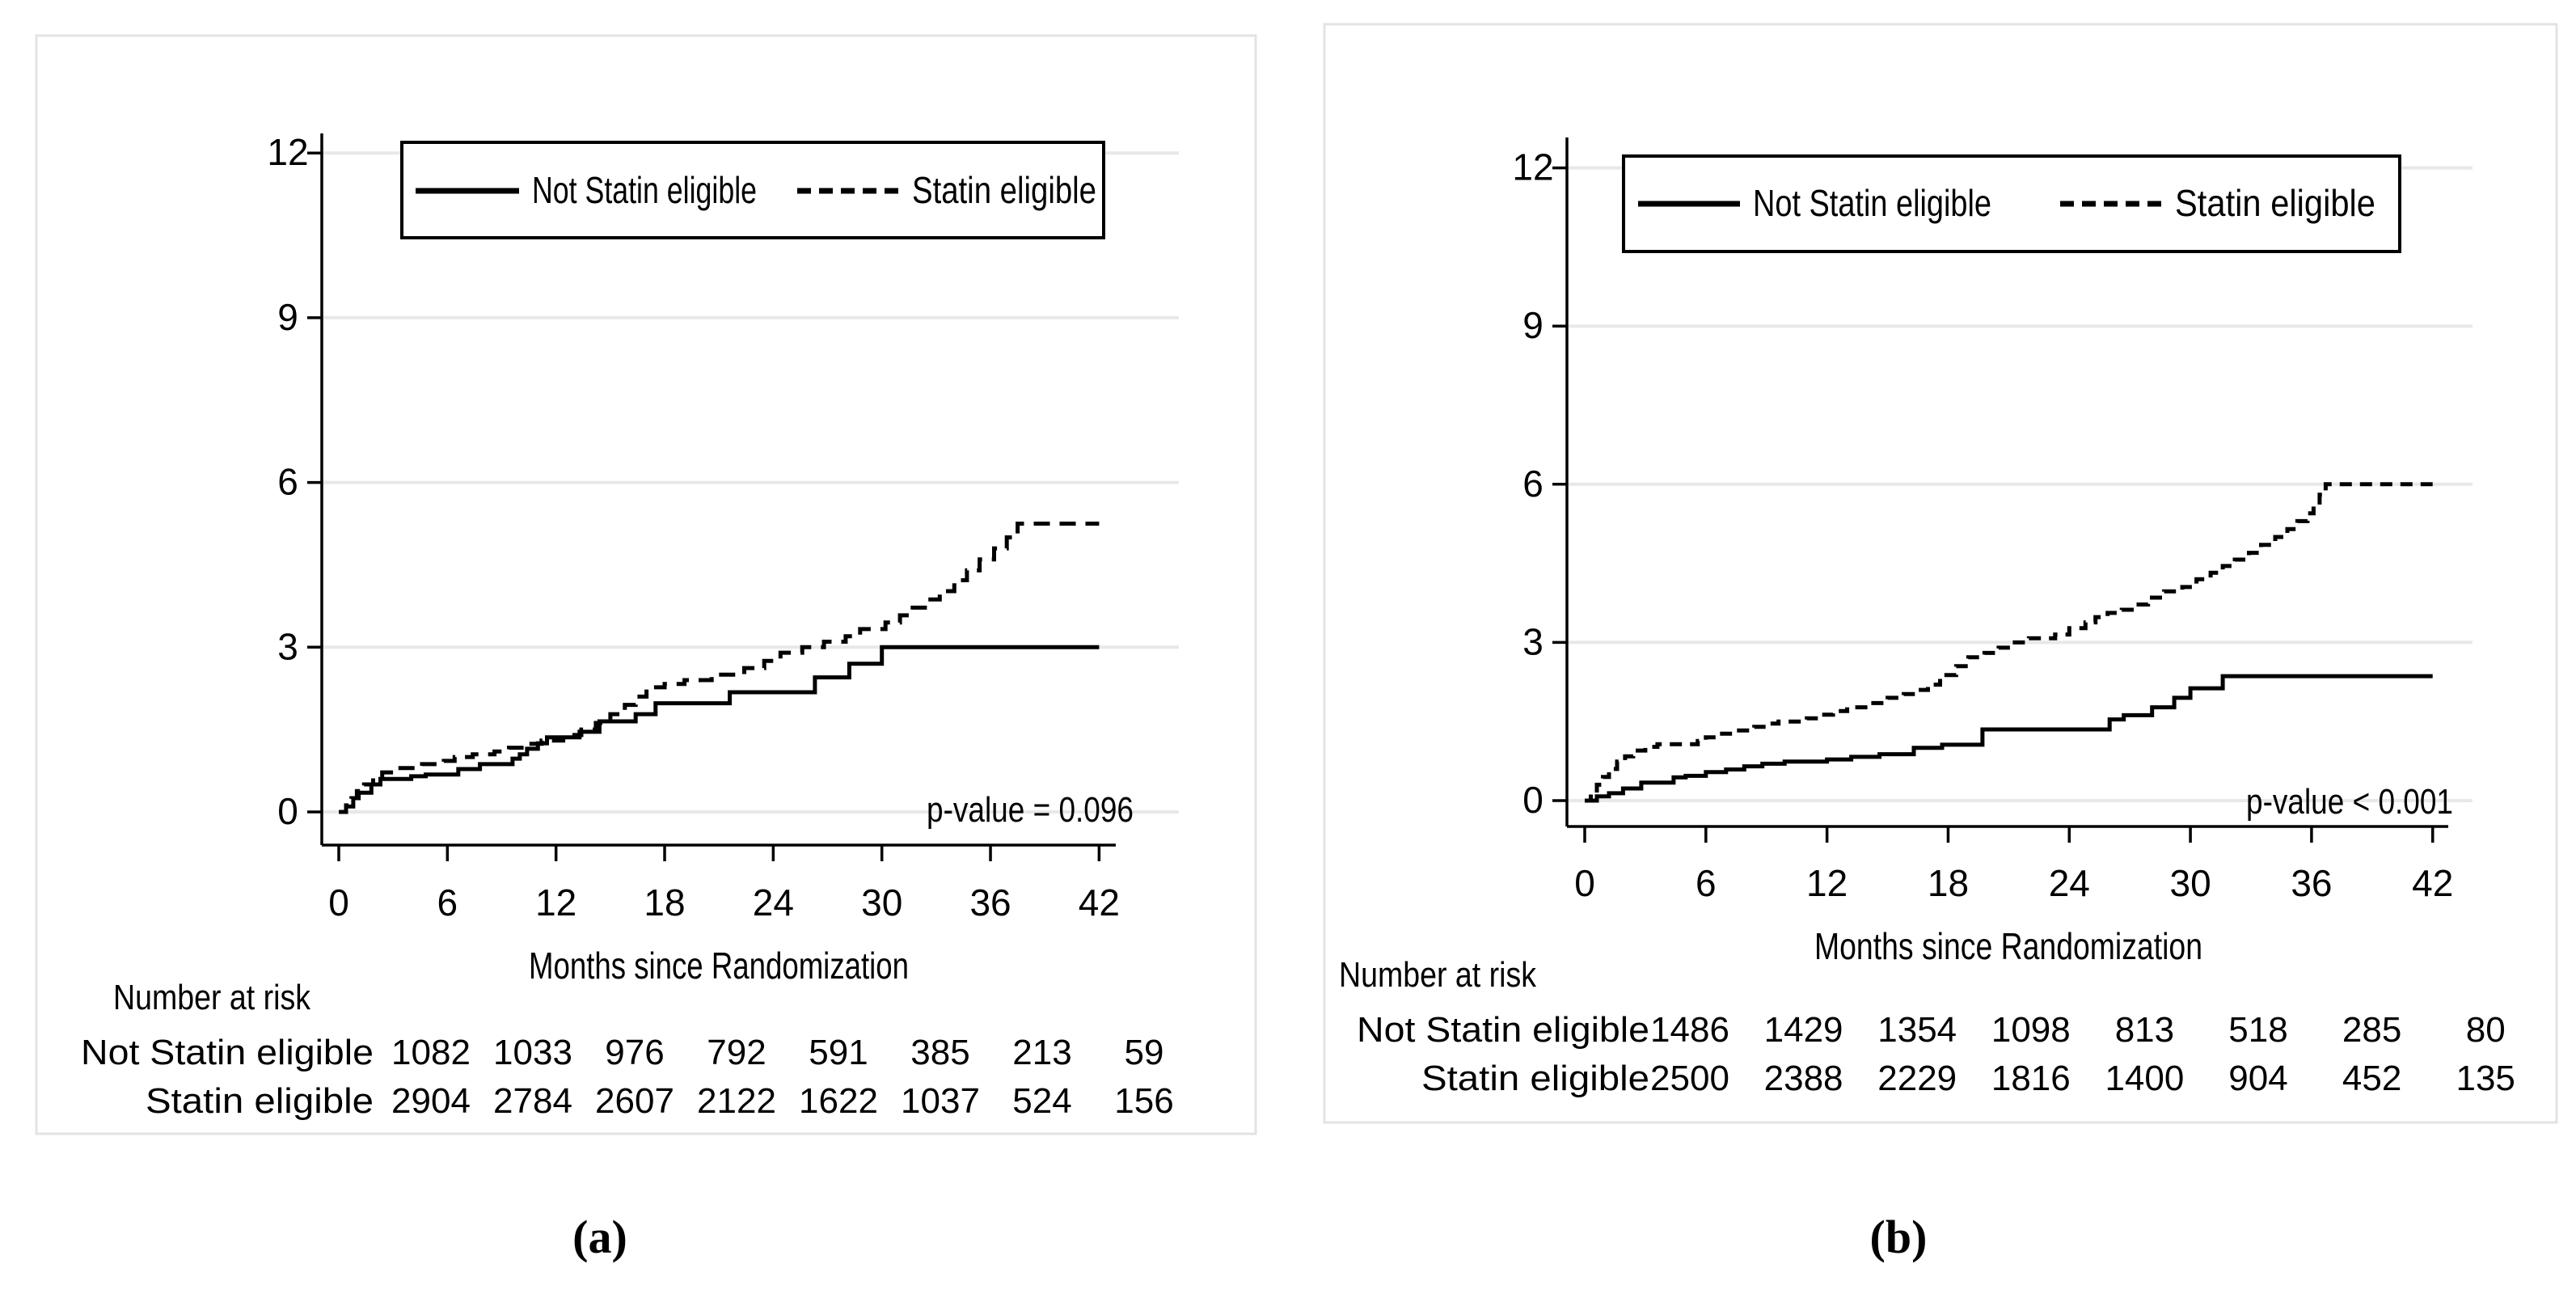  I want to click on risk-value: 1354, so click(1917, 1030).